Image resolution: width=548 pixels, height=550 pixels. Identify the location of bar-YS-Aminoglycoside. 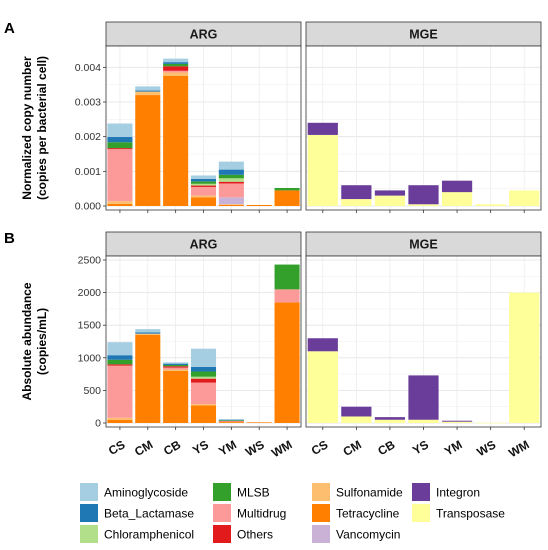
(203, 357).